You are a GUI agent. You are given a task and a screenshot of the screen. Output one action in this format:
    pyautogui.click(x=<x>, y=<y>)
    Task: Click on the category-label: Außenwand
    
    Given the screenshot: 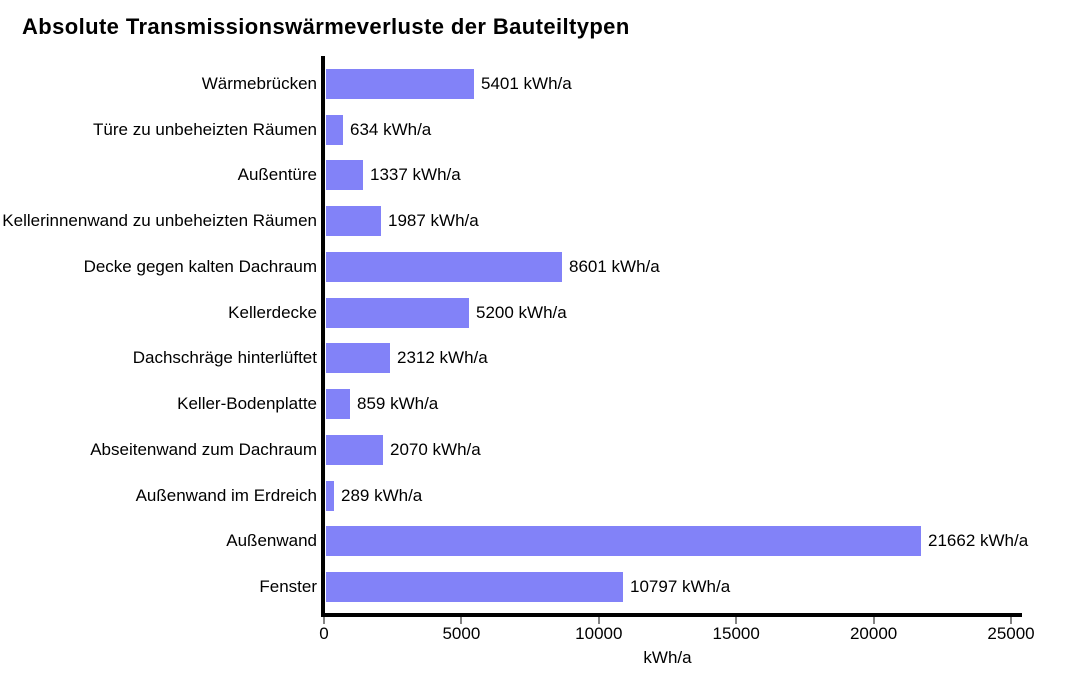 What is the action you would take?
    pyautogui.click(x=271, y=541)
    